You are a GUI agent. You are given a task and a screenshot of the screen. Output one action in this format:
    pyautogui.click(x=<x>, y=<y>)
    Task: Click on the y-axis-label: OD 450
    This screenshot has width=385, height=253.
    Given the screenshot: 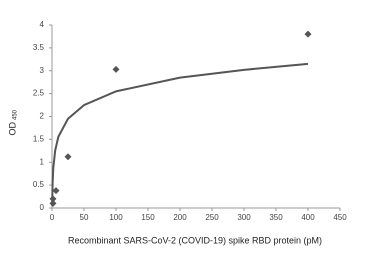 What is the action you would take?
    pyautogui.click(x=12, y=122)
    